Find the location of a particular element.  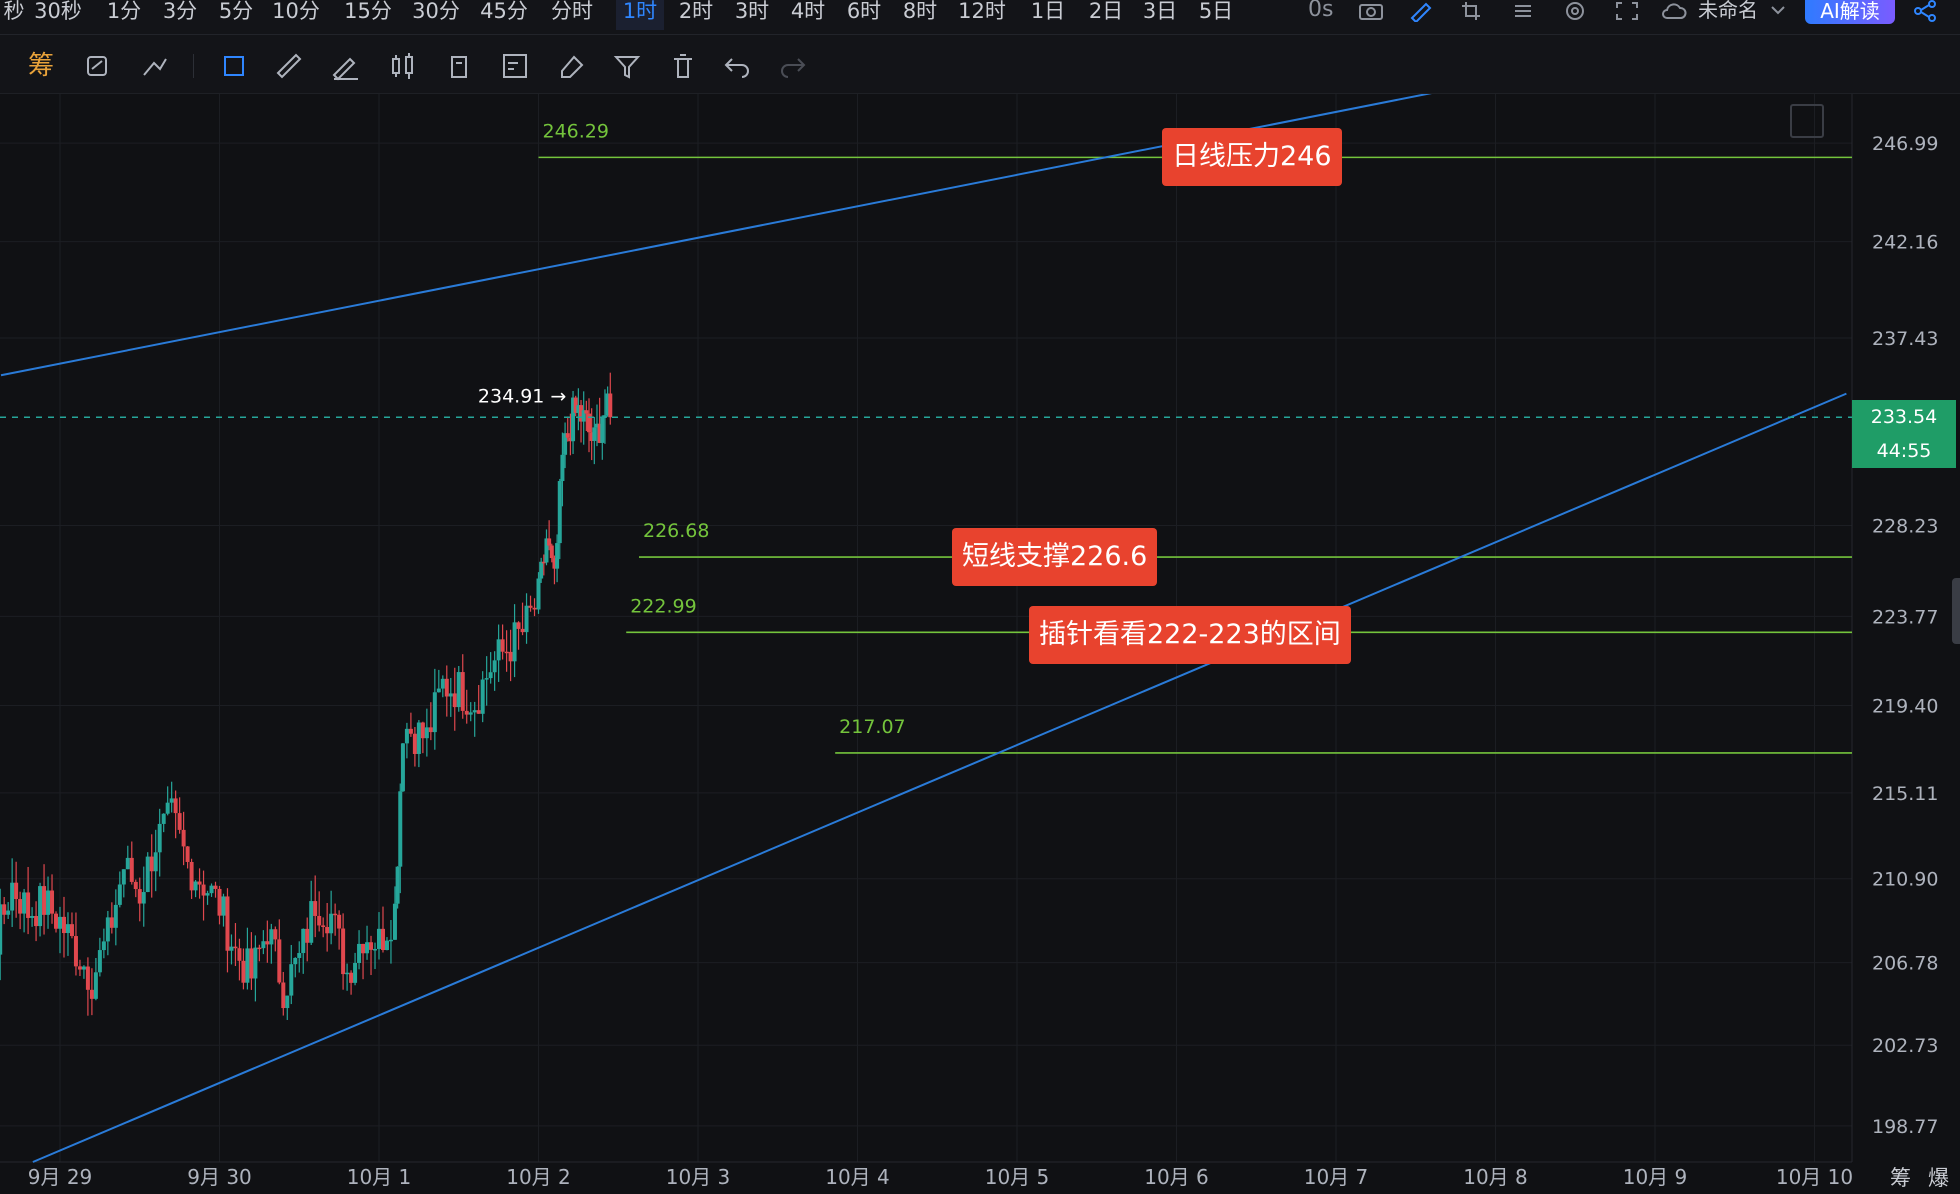

trend-tool-icon is located at coordinates (155, 66).